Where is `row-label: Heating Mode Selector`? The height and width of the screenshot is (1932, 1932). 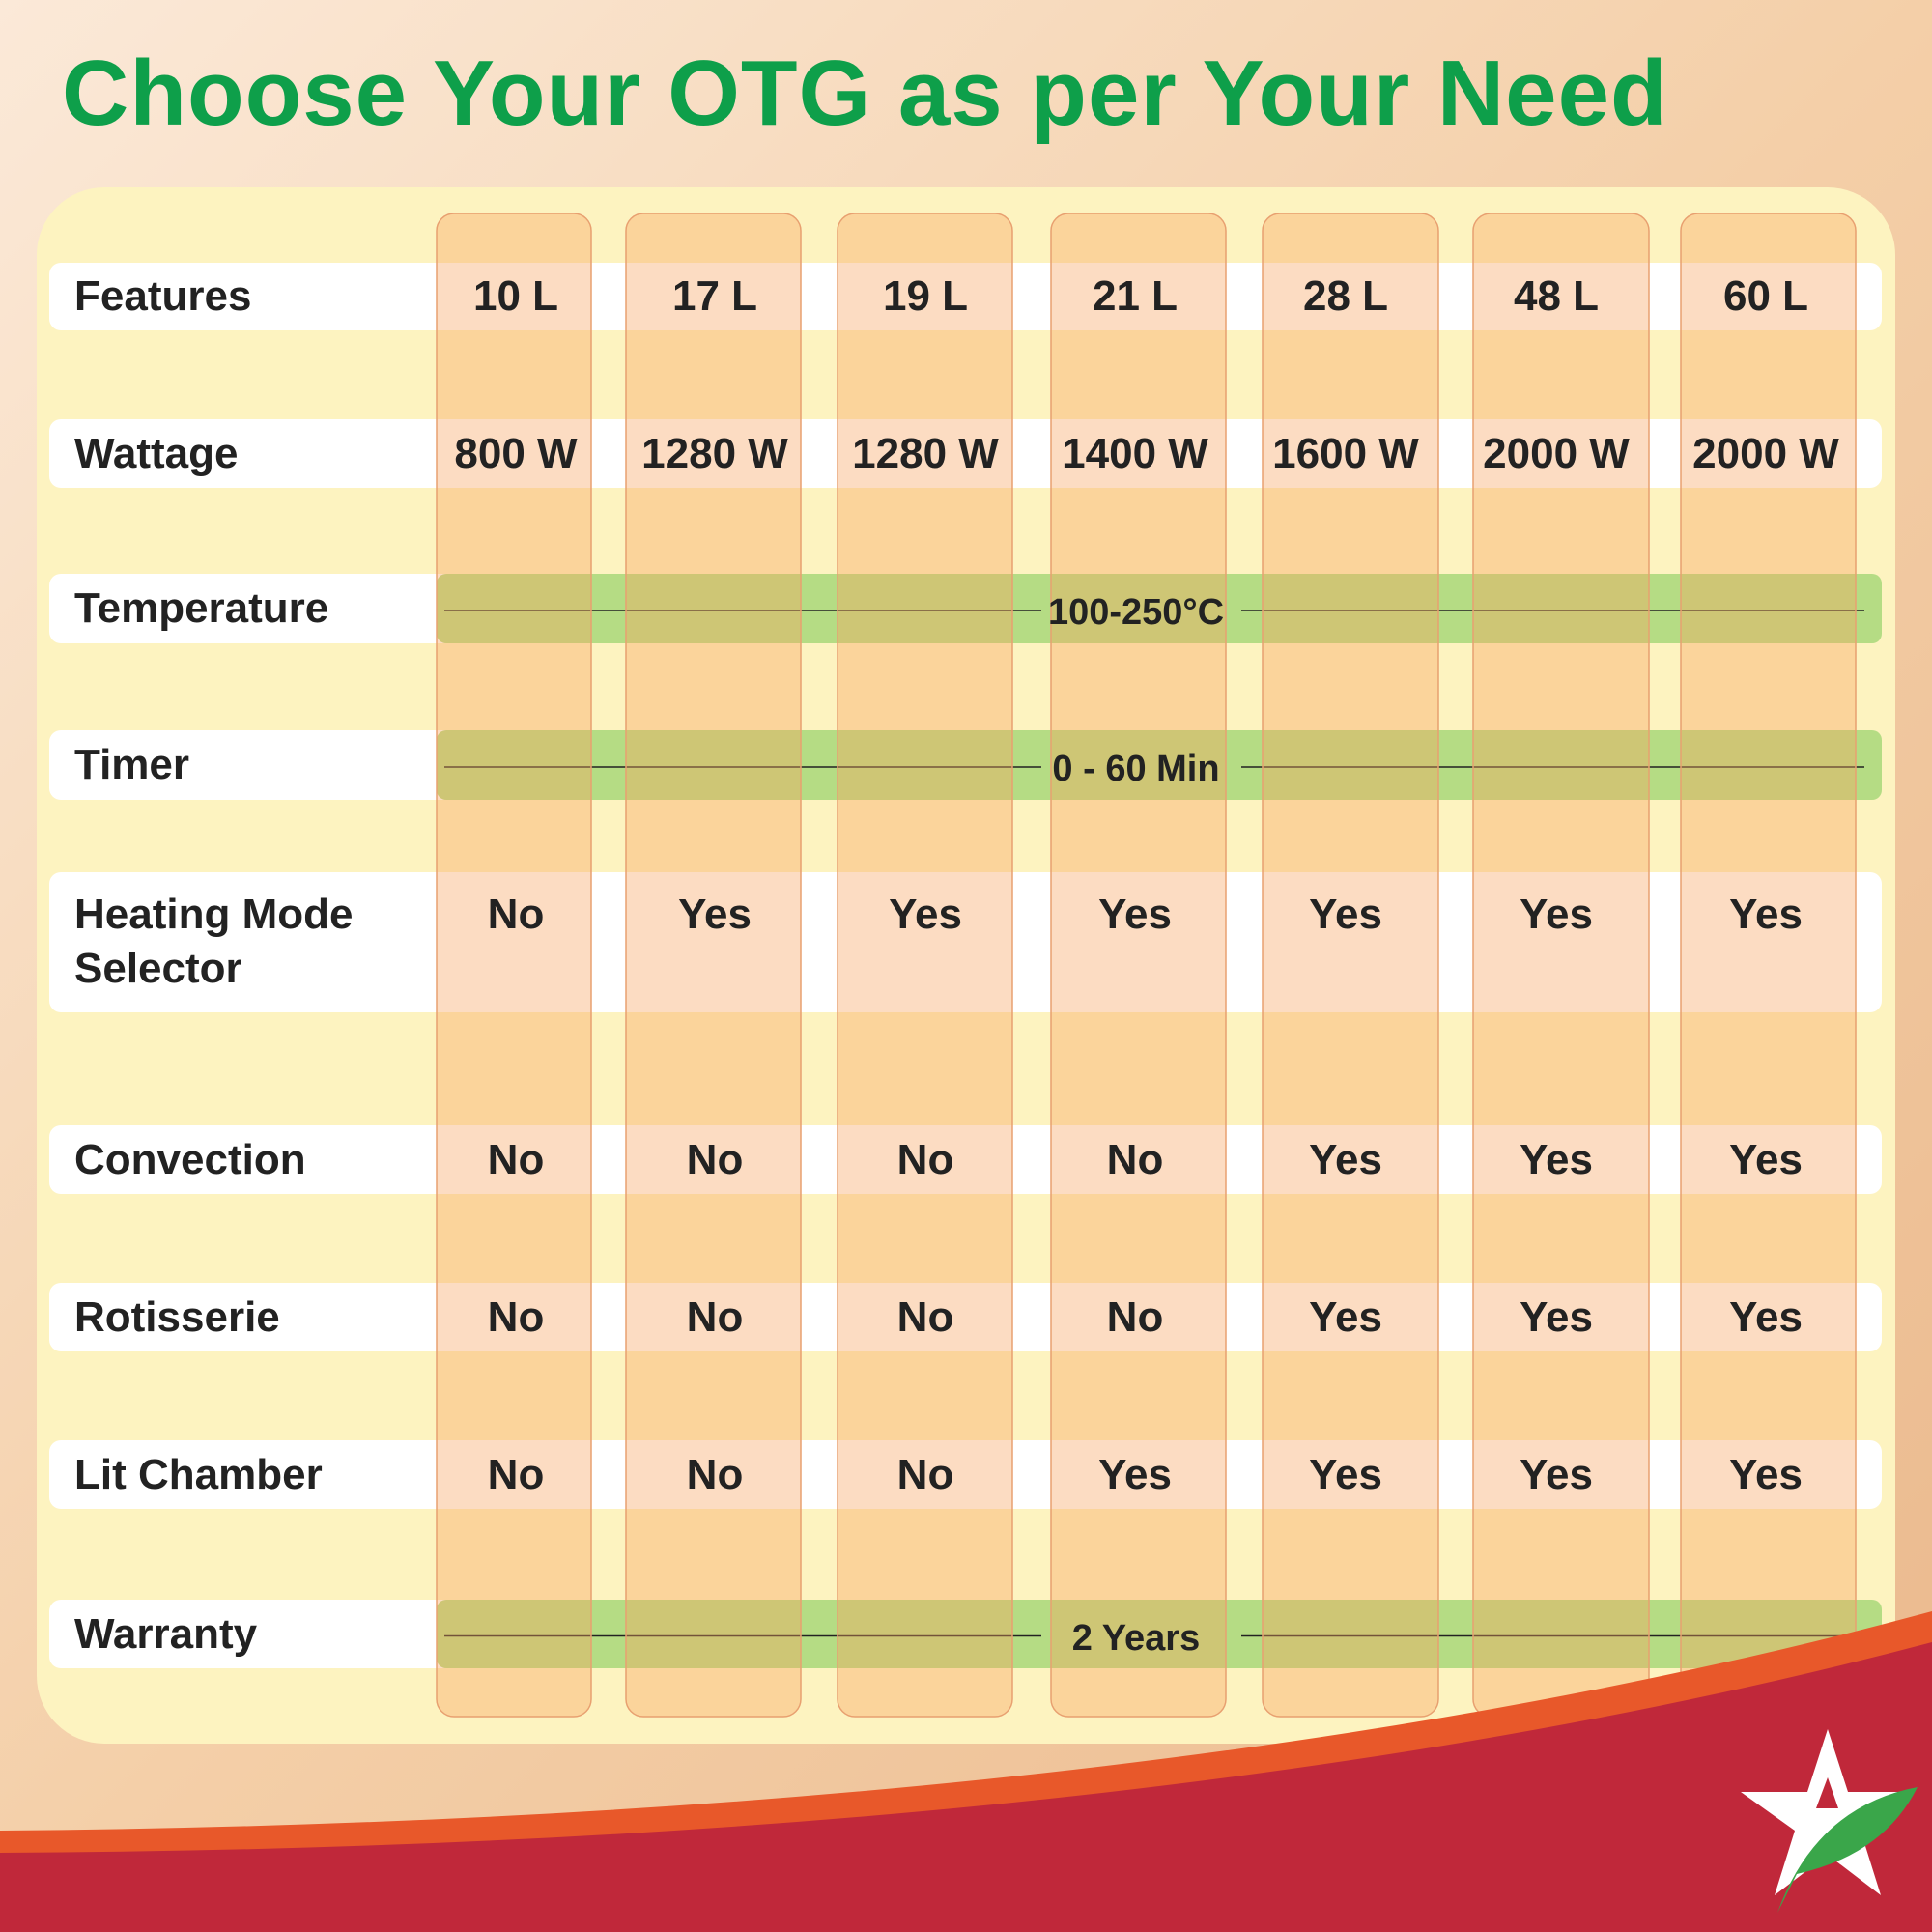 row-label: Heating Mode Selector is located at coordinates (214, 941).